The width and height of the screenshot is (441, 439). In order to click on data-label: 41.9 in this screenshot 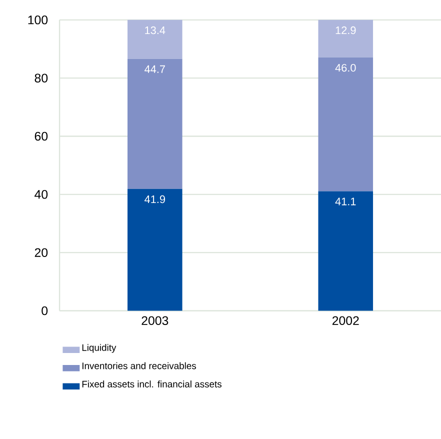, I will do `click(155, 199)`.